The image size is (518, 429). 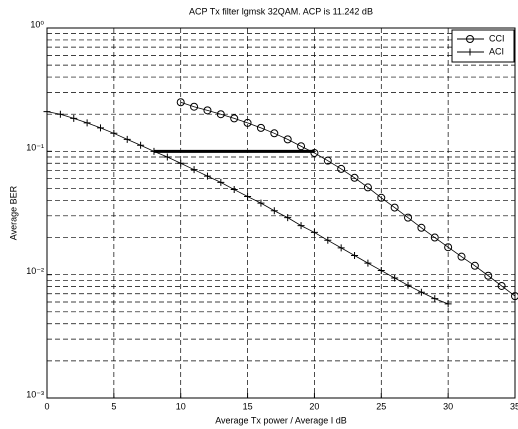 What do you see at coordinates (113, 406) in the screenshot?
I see `x-tick-label: 5` at bounding box center [113, 406].